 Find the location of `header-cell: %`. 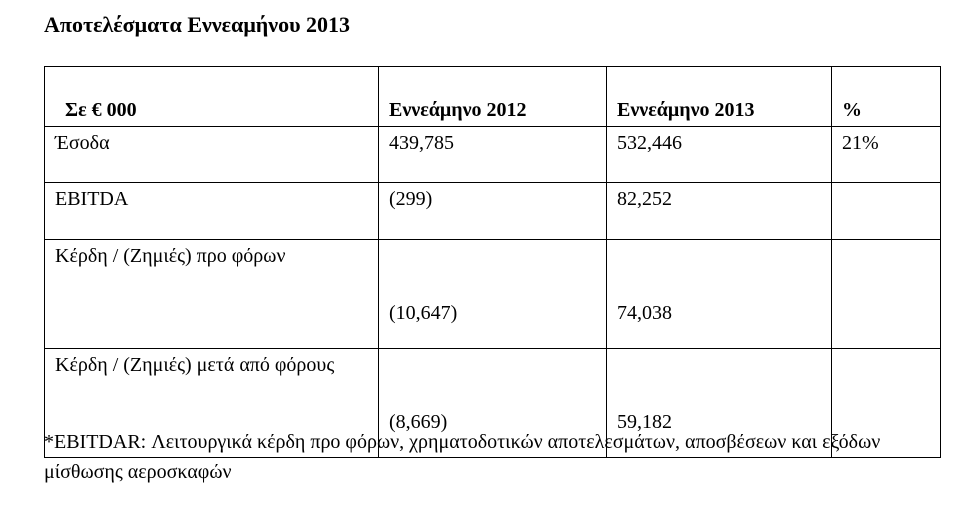

header-cell: % is located at coordinates (886, 96).